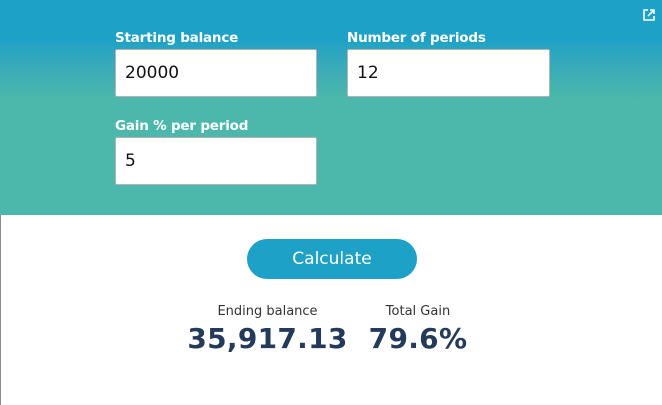 The height and width of the screenshot is (405, 662). What do you see at coordinates (448, 73) in the screenshot?
I see `number-of-periods-input` at bounding box center [448, 73].